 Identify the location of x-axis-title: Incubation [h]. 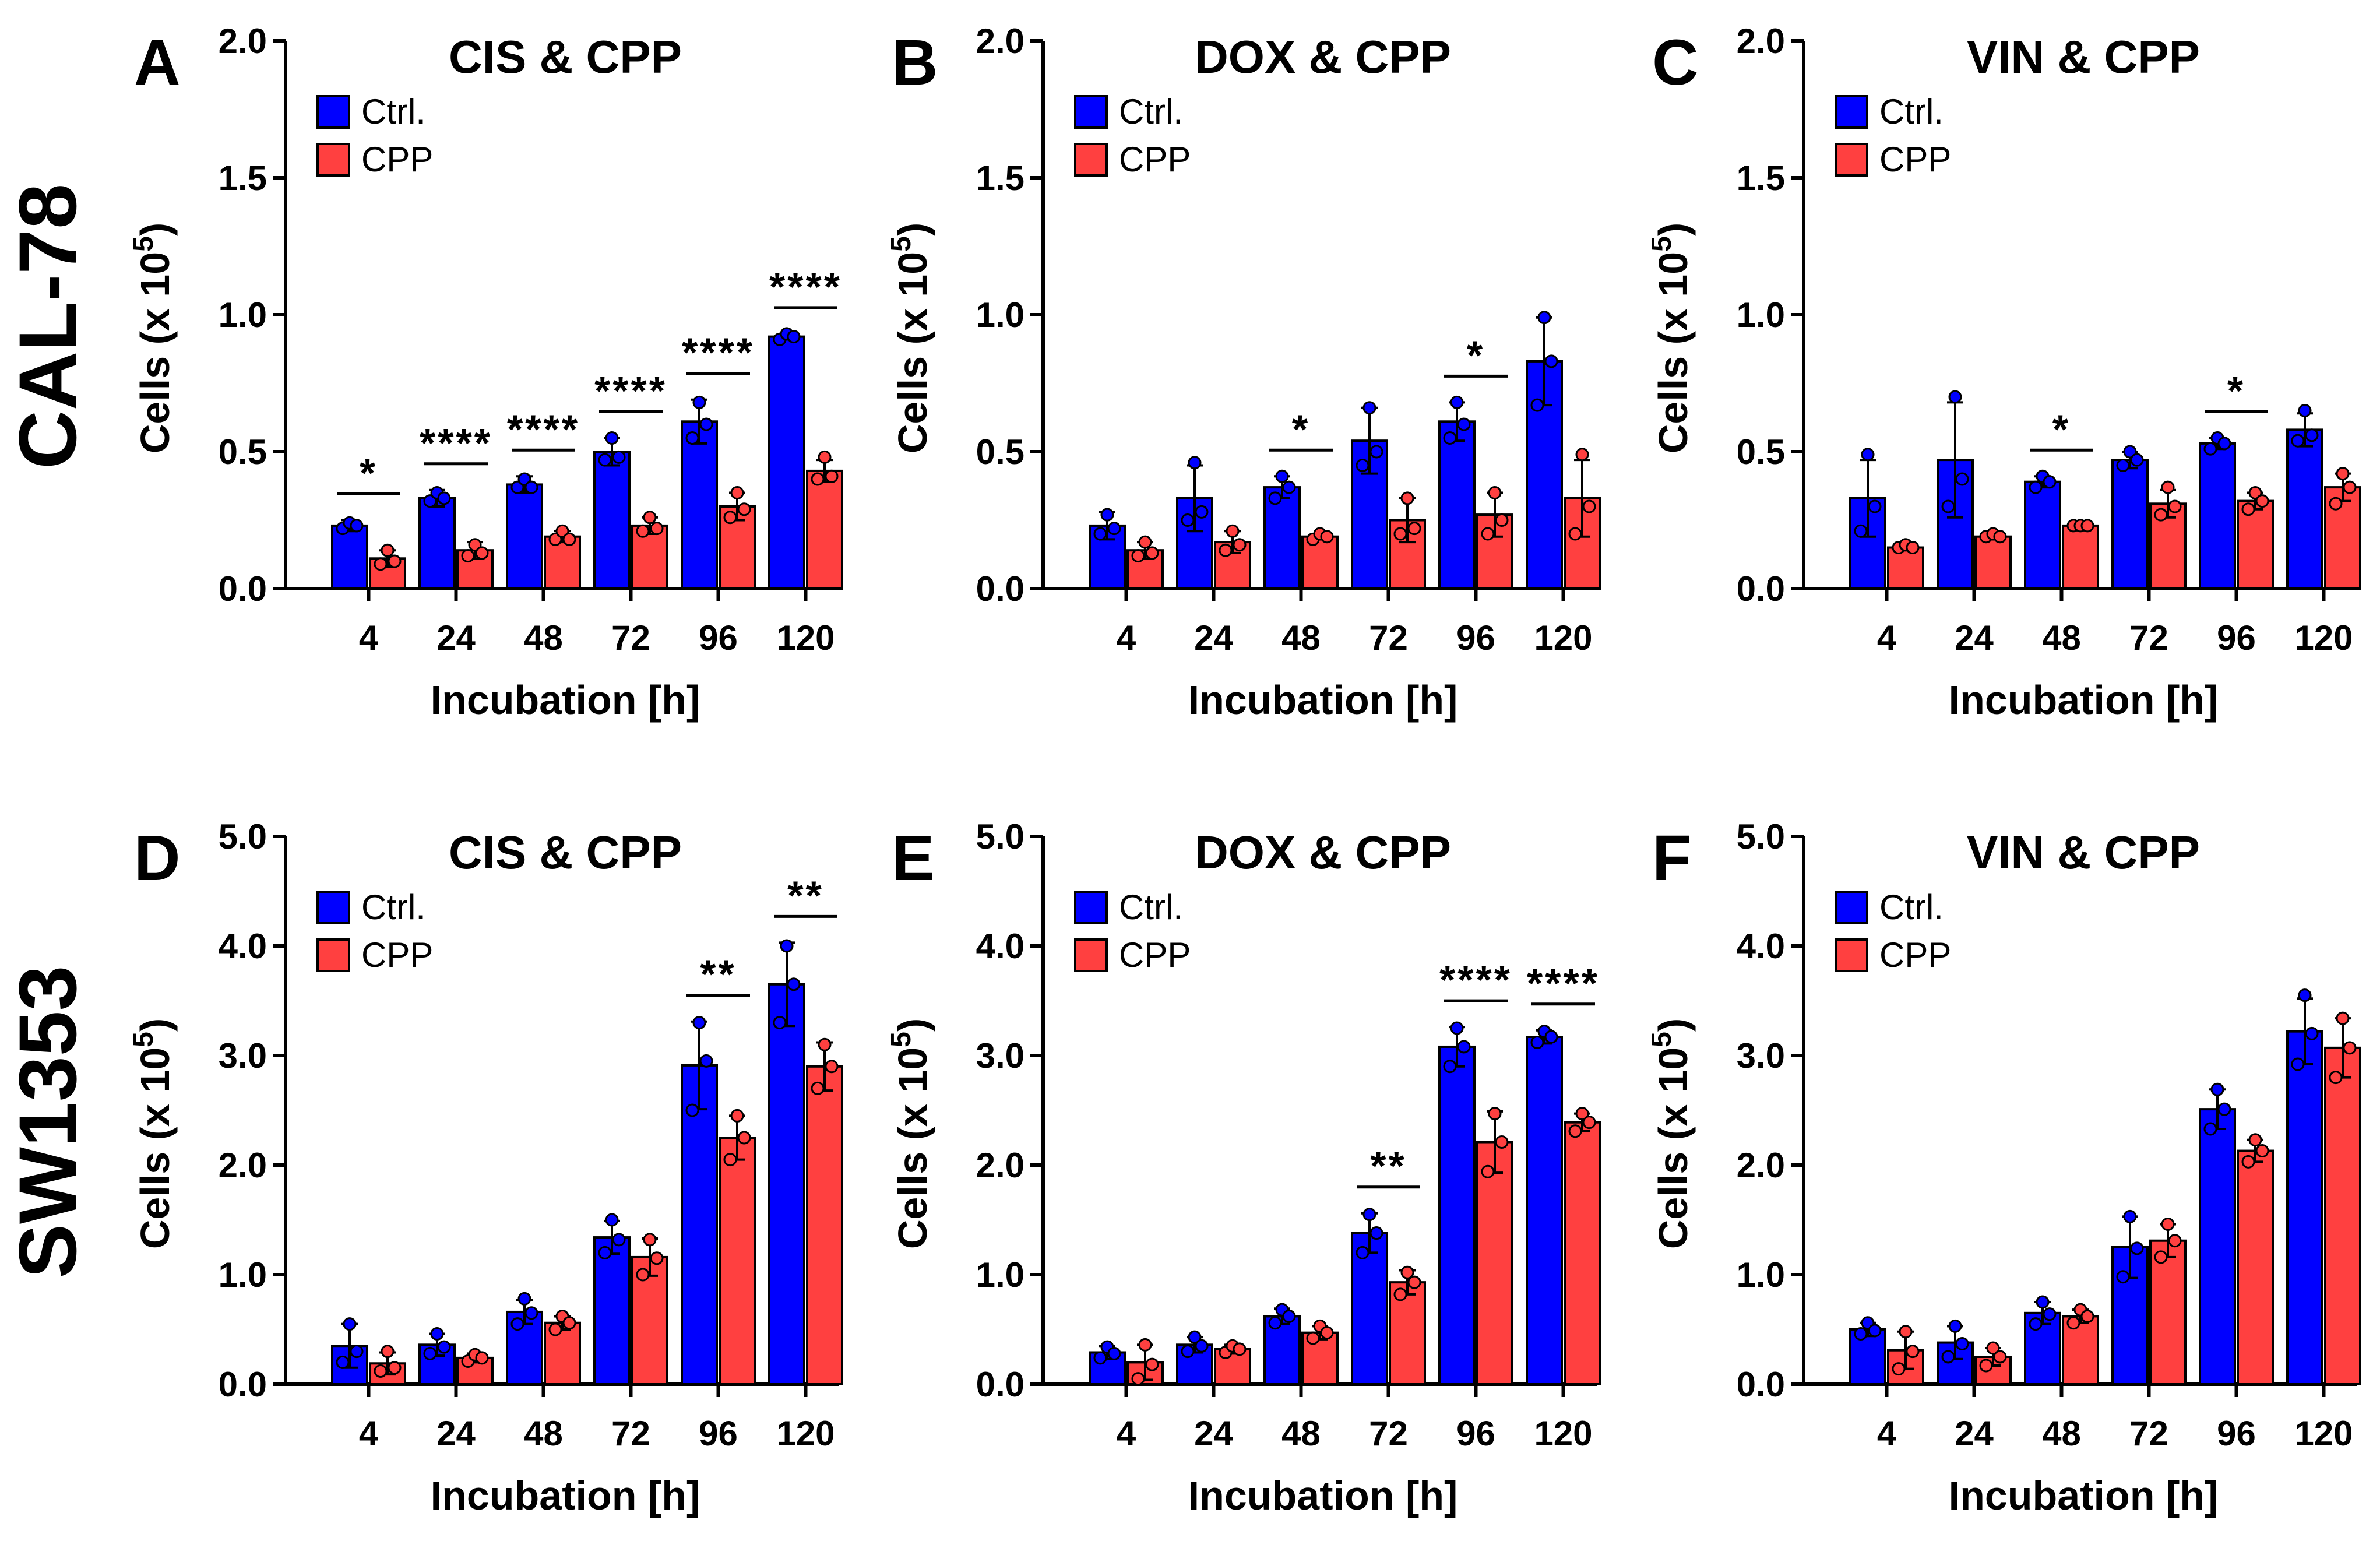
(1323, 700).